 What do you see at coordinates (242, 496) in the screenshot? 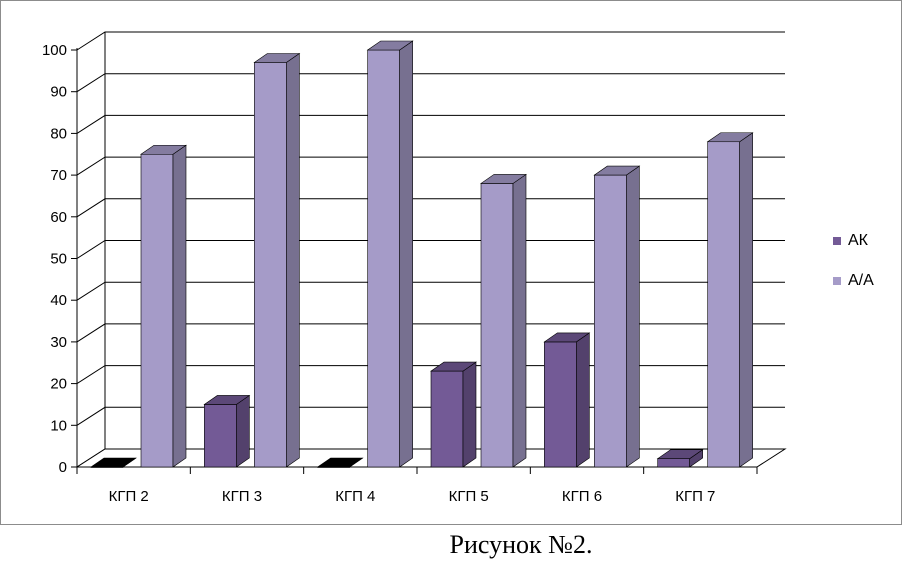
I see `x-tick-label: КГП 3` at bounding box center [242, 496].